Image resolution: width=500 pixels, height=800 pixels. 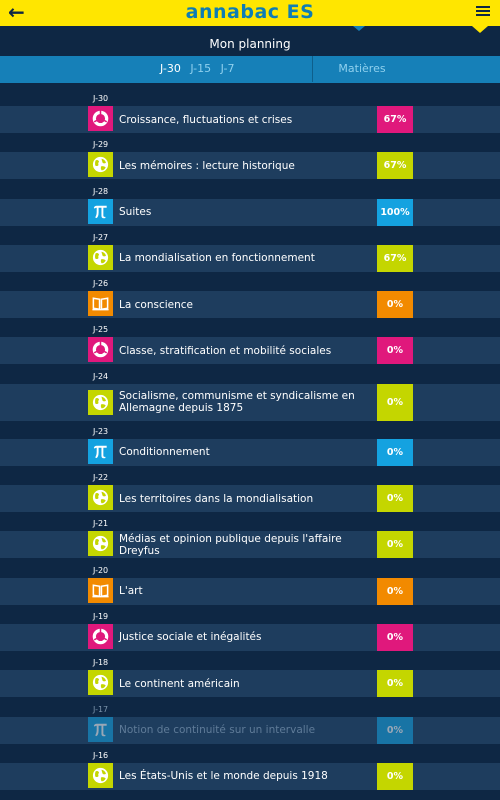 I want to click on app-title: annabac ES, so click(x=250, y=12).